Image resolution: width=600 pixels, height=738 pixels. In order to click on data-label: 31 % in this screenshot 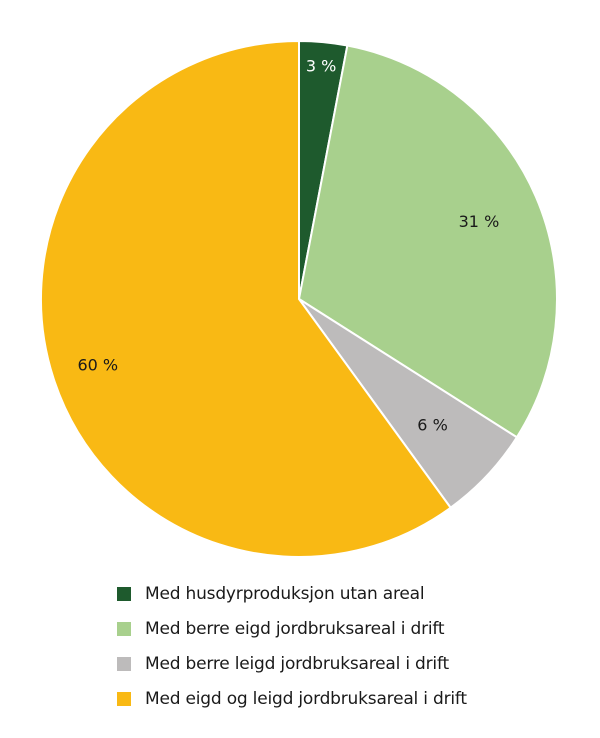, I will do `click(479, 221)`.